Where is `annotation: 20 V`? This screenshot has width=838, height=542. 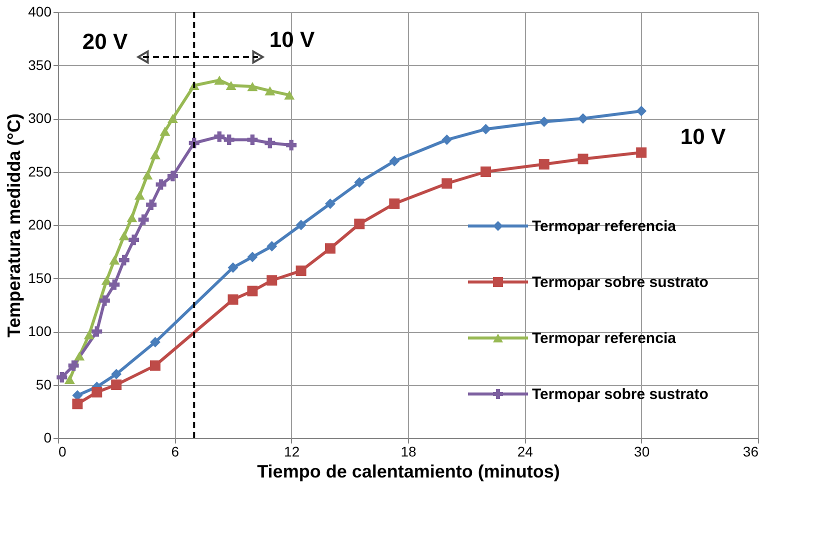 annotation: 20 V is located at coordinates (105, 41).